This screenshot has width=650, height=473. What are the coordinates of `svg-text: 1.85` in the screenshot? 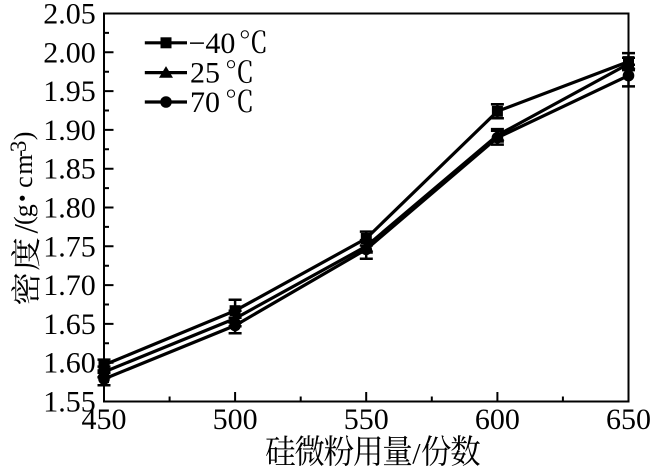 It's located at (69, 169).